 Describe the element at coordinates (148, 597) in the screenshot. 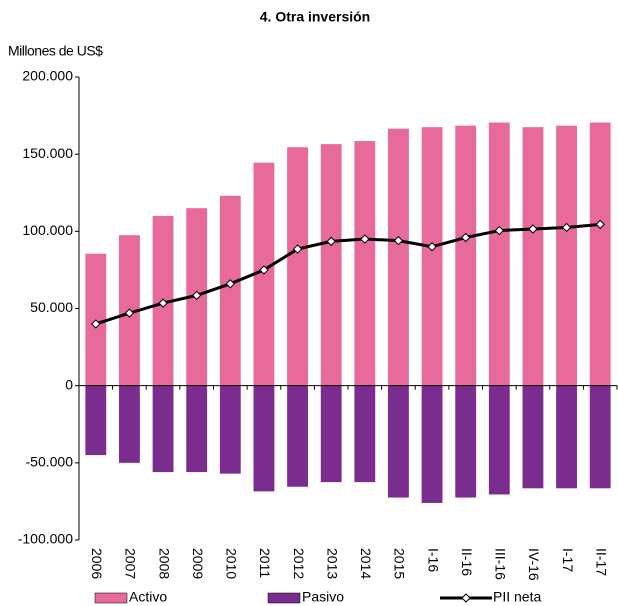

I see `legend-label: Activo` at that location.